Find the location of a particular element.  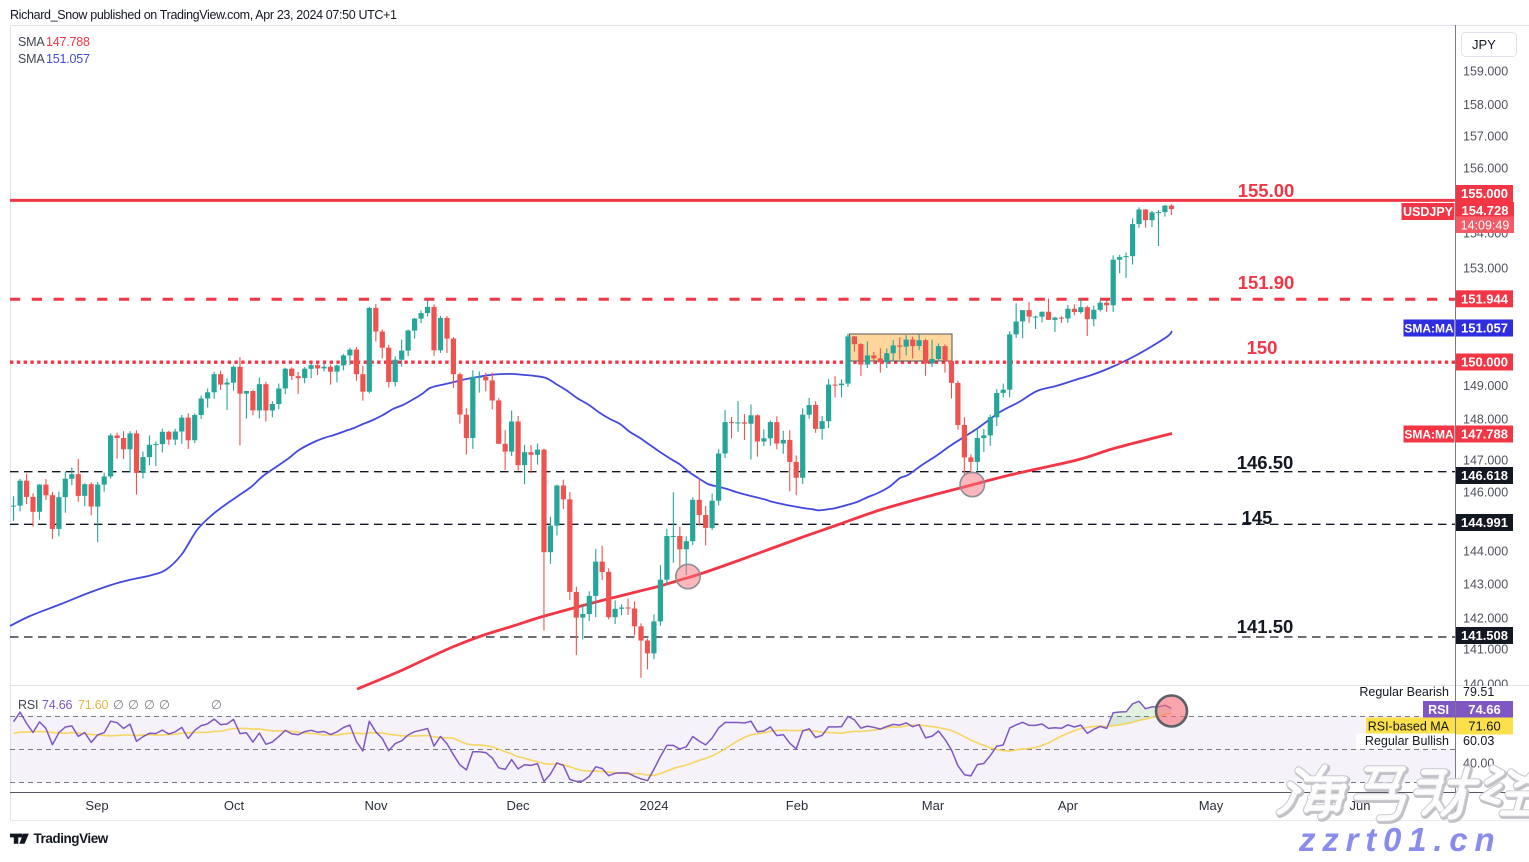

svg-text: Regular Bearish is located at coordinates (1404, 692).